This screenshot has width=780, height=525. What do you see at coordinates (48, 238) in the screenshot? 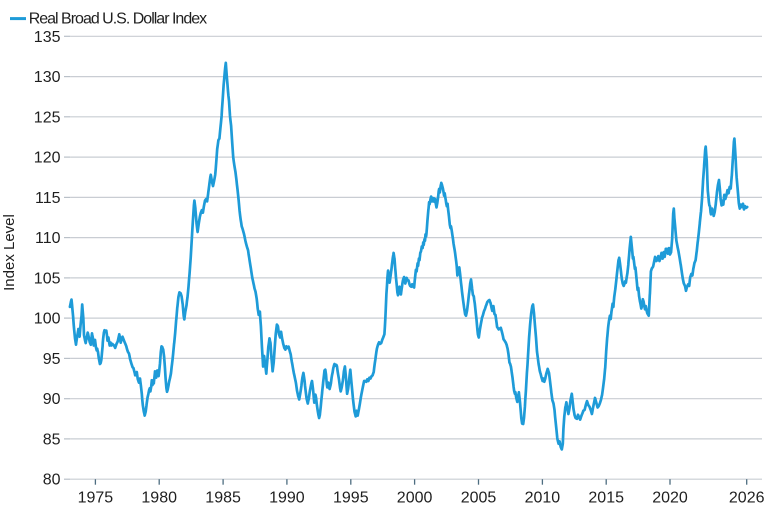
I see `svg-text: 110` at bounding box center [48, 238].